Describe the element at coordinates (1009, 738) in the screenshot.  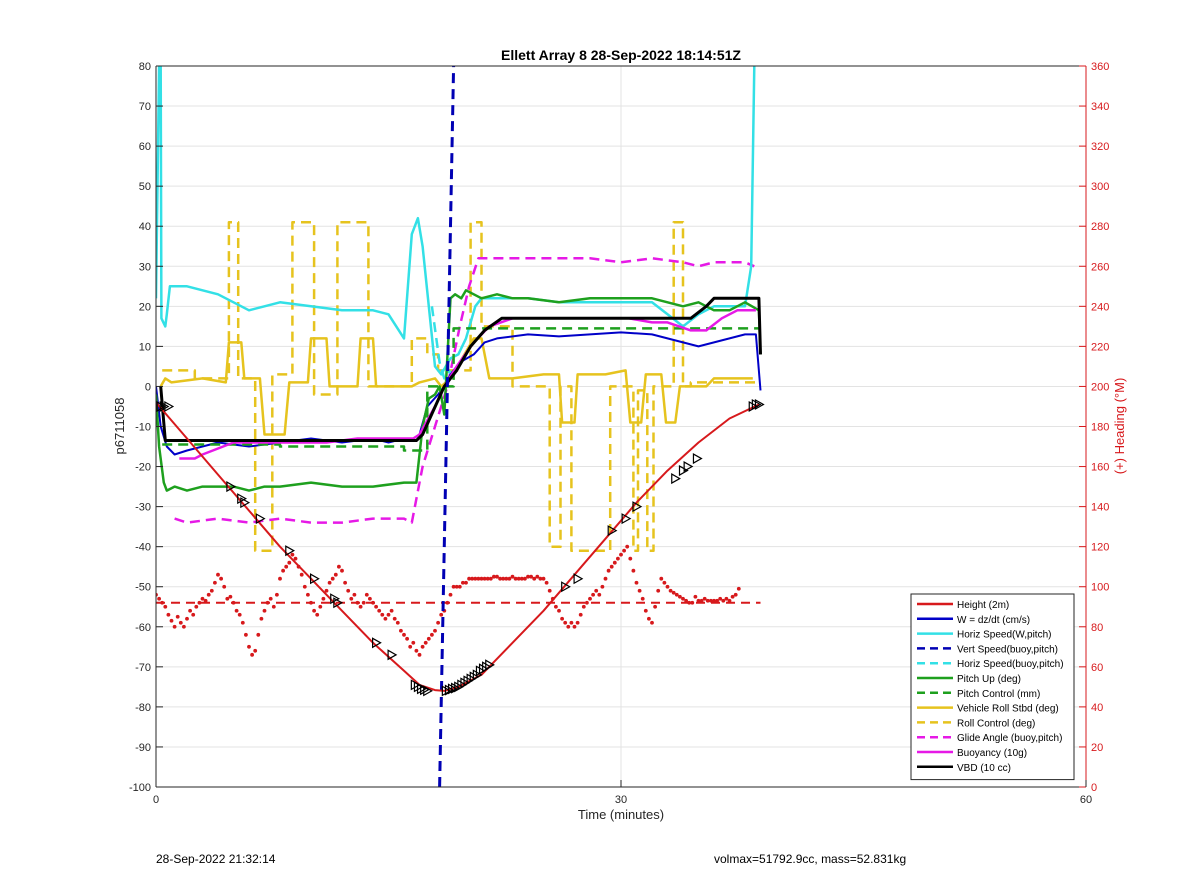
I see `legend-label: Glide Angle (buoy,pitch)` at that location.